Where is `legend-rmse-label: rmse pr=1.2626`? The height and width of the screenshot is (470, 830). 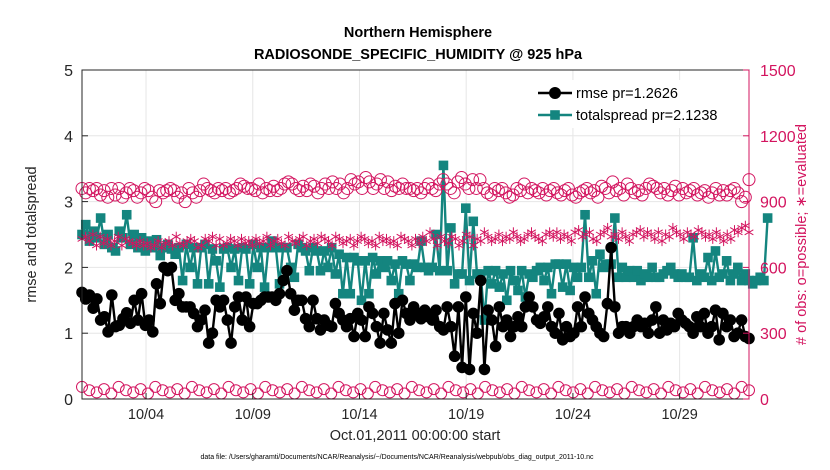
legend-rmse-label: rmse pr=1.2626 is located at coordinates (627, 94).